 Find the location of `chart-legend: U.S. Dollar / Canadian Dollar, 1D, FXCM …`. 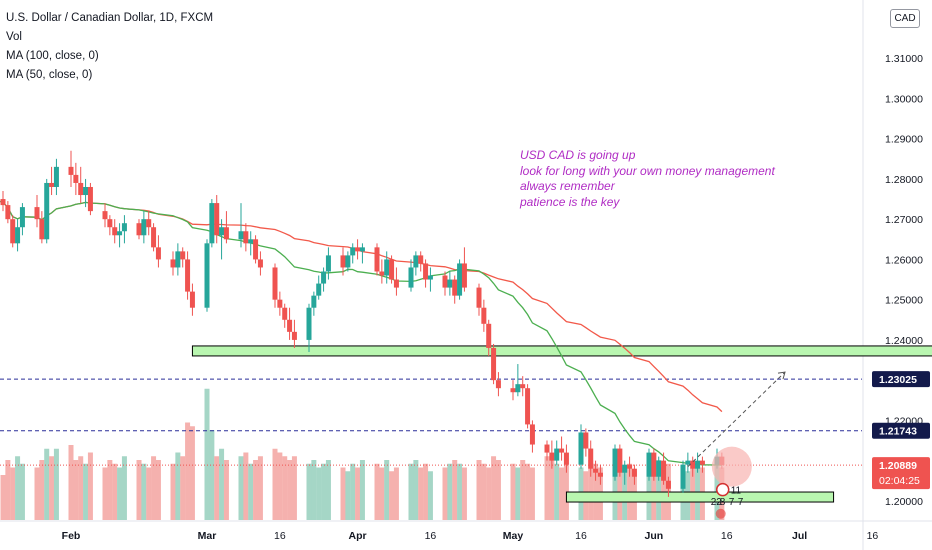

chart-legend: U.S. Dollar / Canadian Dollar, 1D, FXCM … is located at coordinates (109, 47).